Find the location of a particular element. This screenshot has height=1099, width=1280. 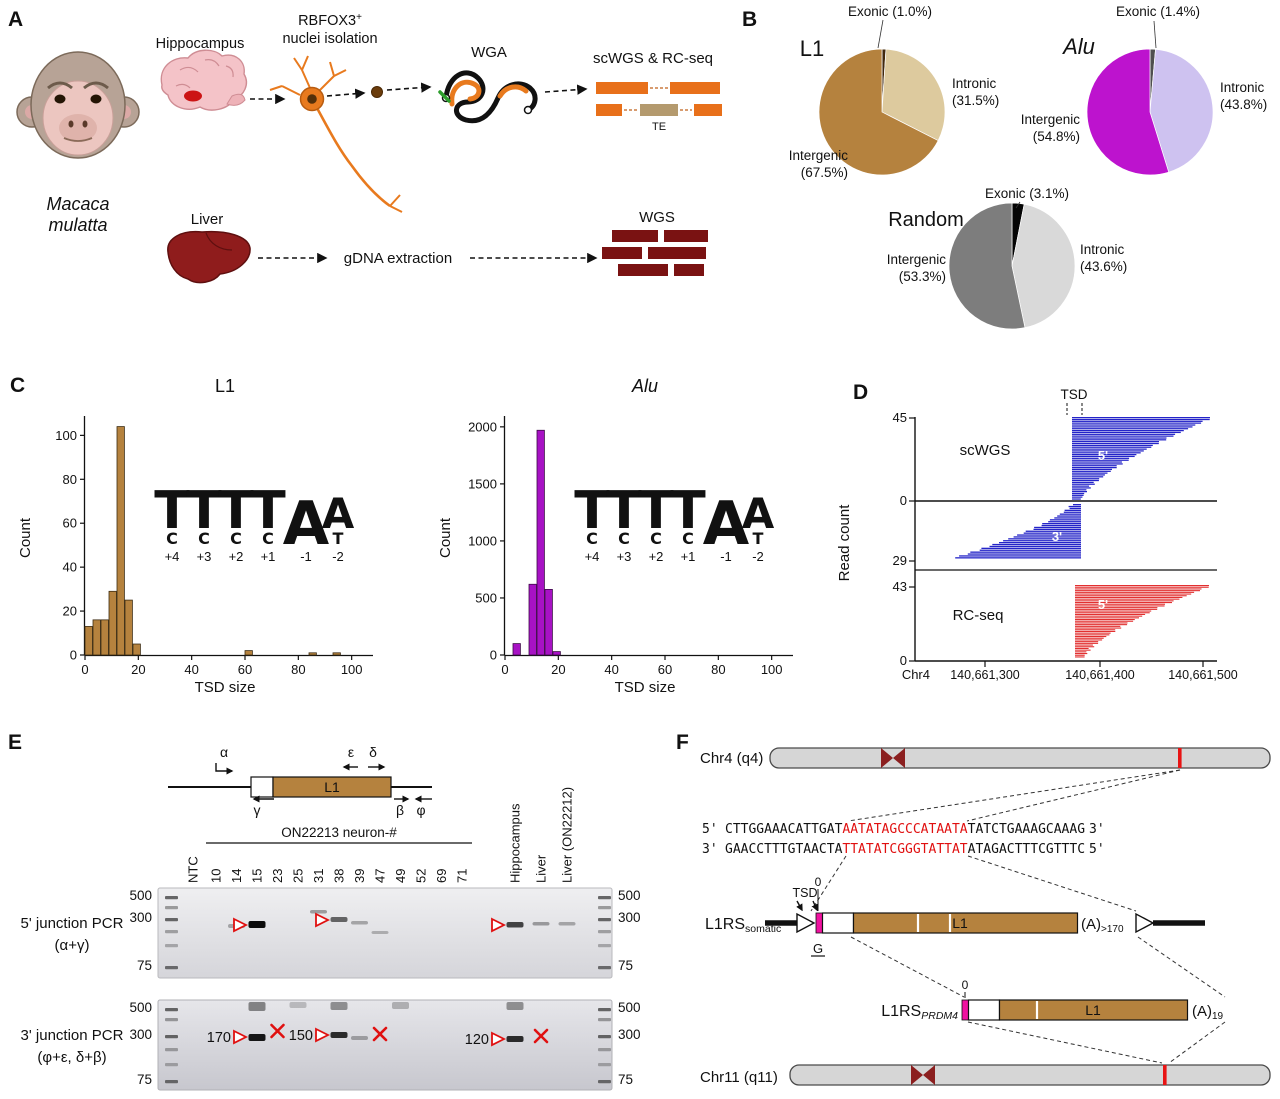

monkey-eye-left is located at coordinates (60, 99).